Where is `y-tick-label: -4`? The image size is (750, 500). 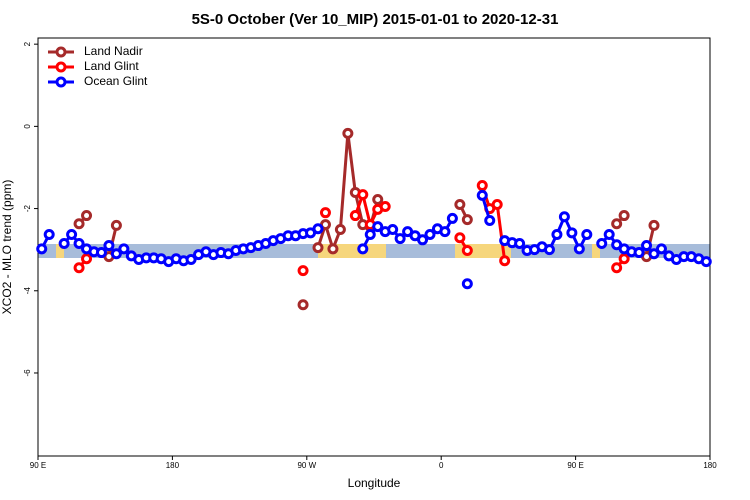 y-tick-label: -4 is located at coordinates (27, 291).